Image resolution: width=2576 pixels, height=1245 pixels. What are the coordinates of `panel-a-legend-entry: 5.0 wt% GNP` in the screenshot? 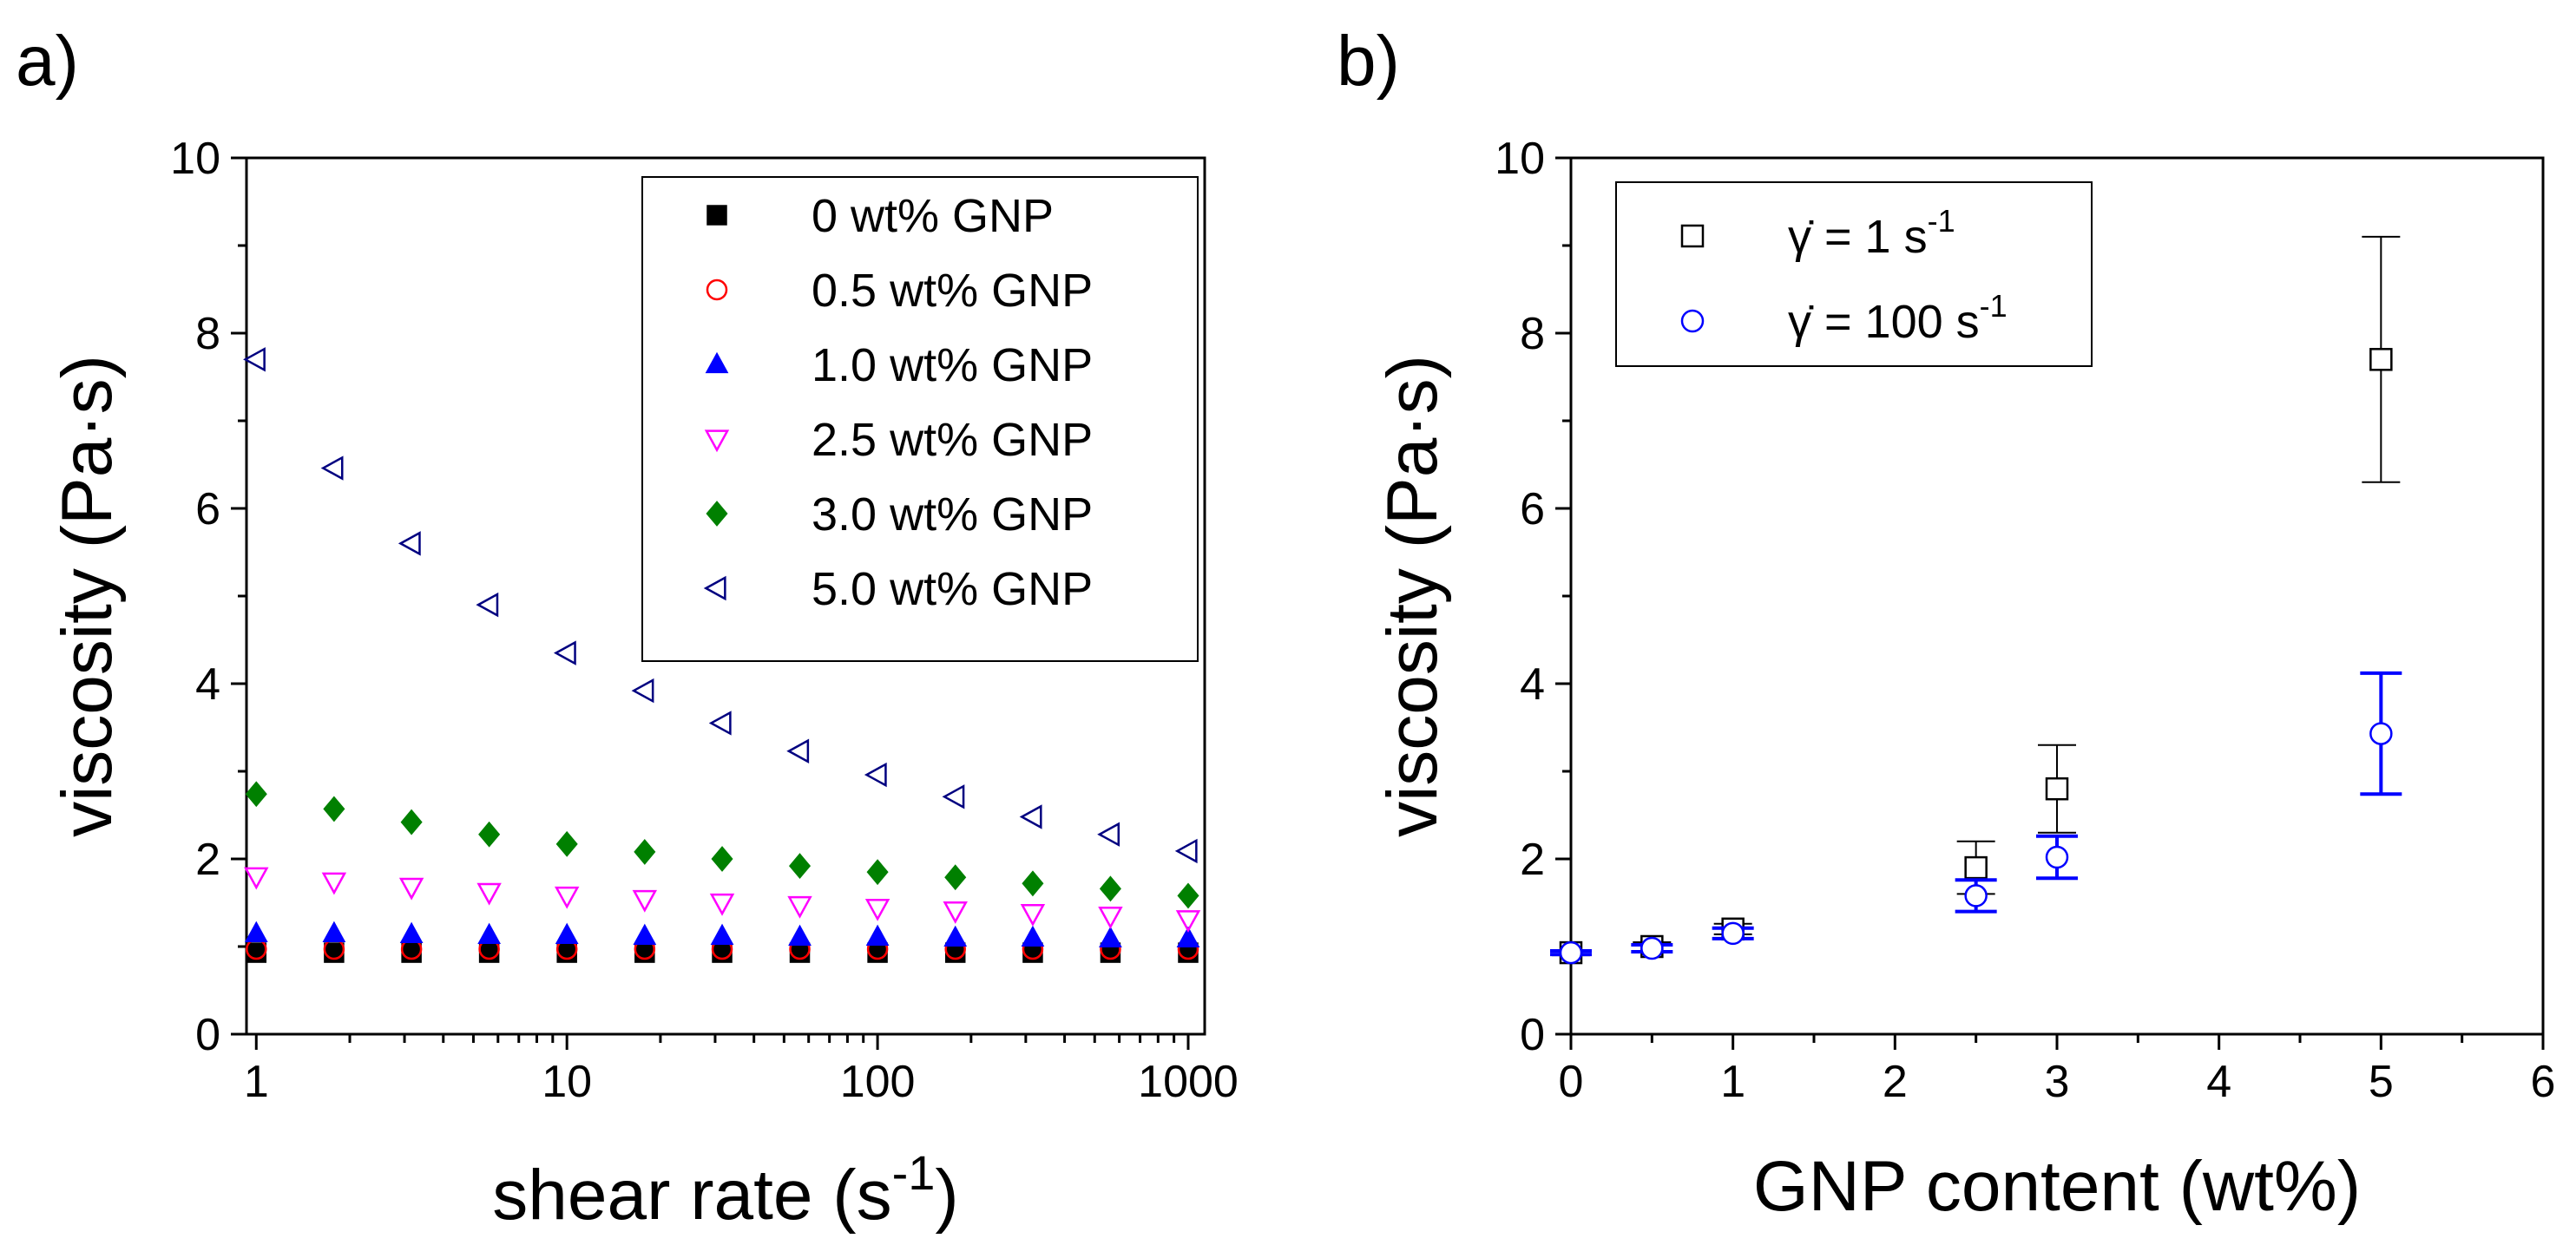 It's located at (898, 589).